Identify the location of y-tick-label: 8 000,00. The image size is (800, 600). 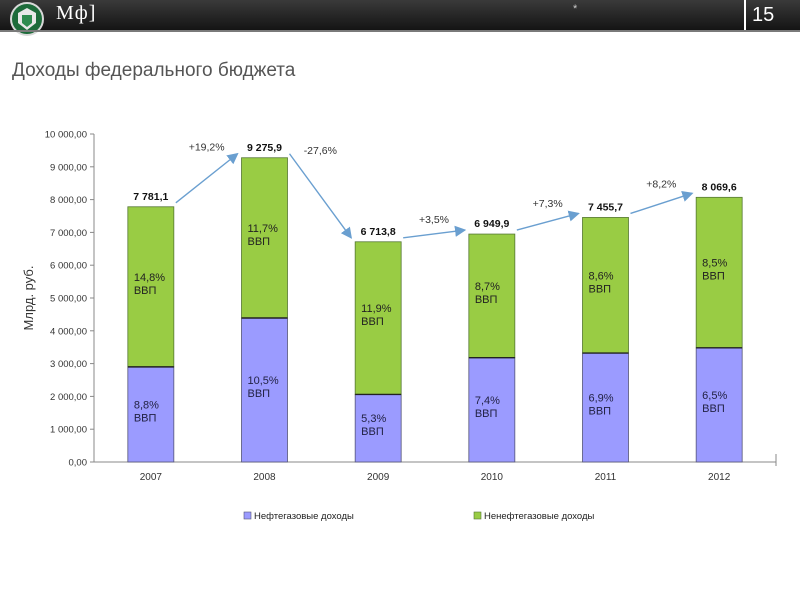
(68, 200).